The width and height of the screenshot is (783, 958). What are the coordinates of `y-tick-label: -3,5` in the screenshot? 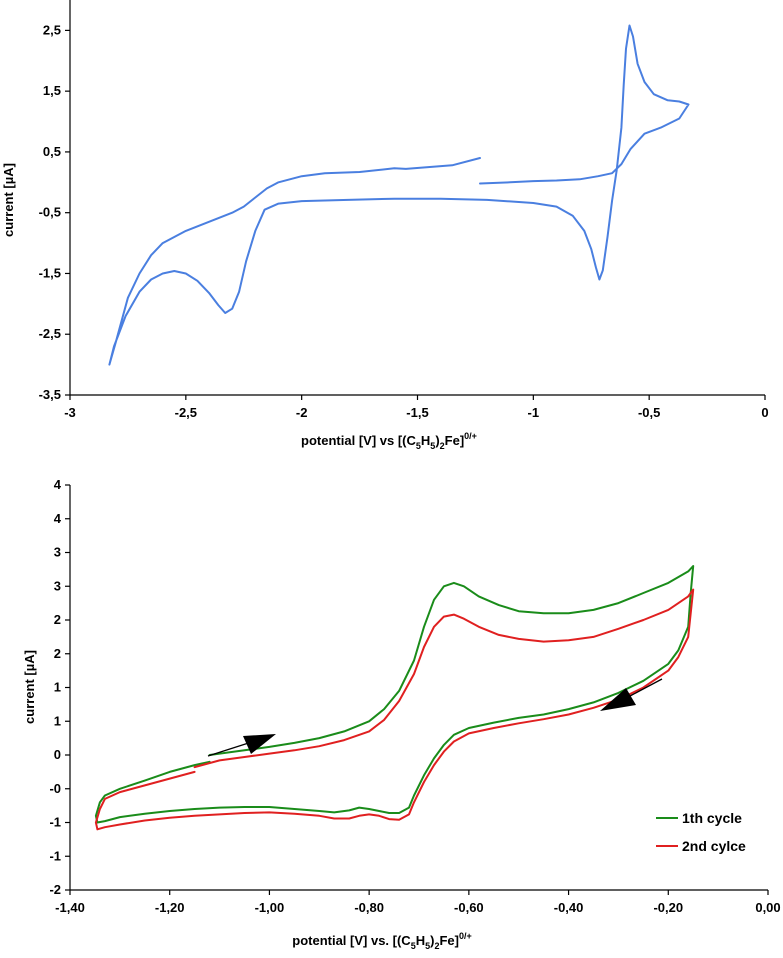 It's located at (50, 394).